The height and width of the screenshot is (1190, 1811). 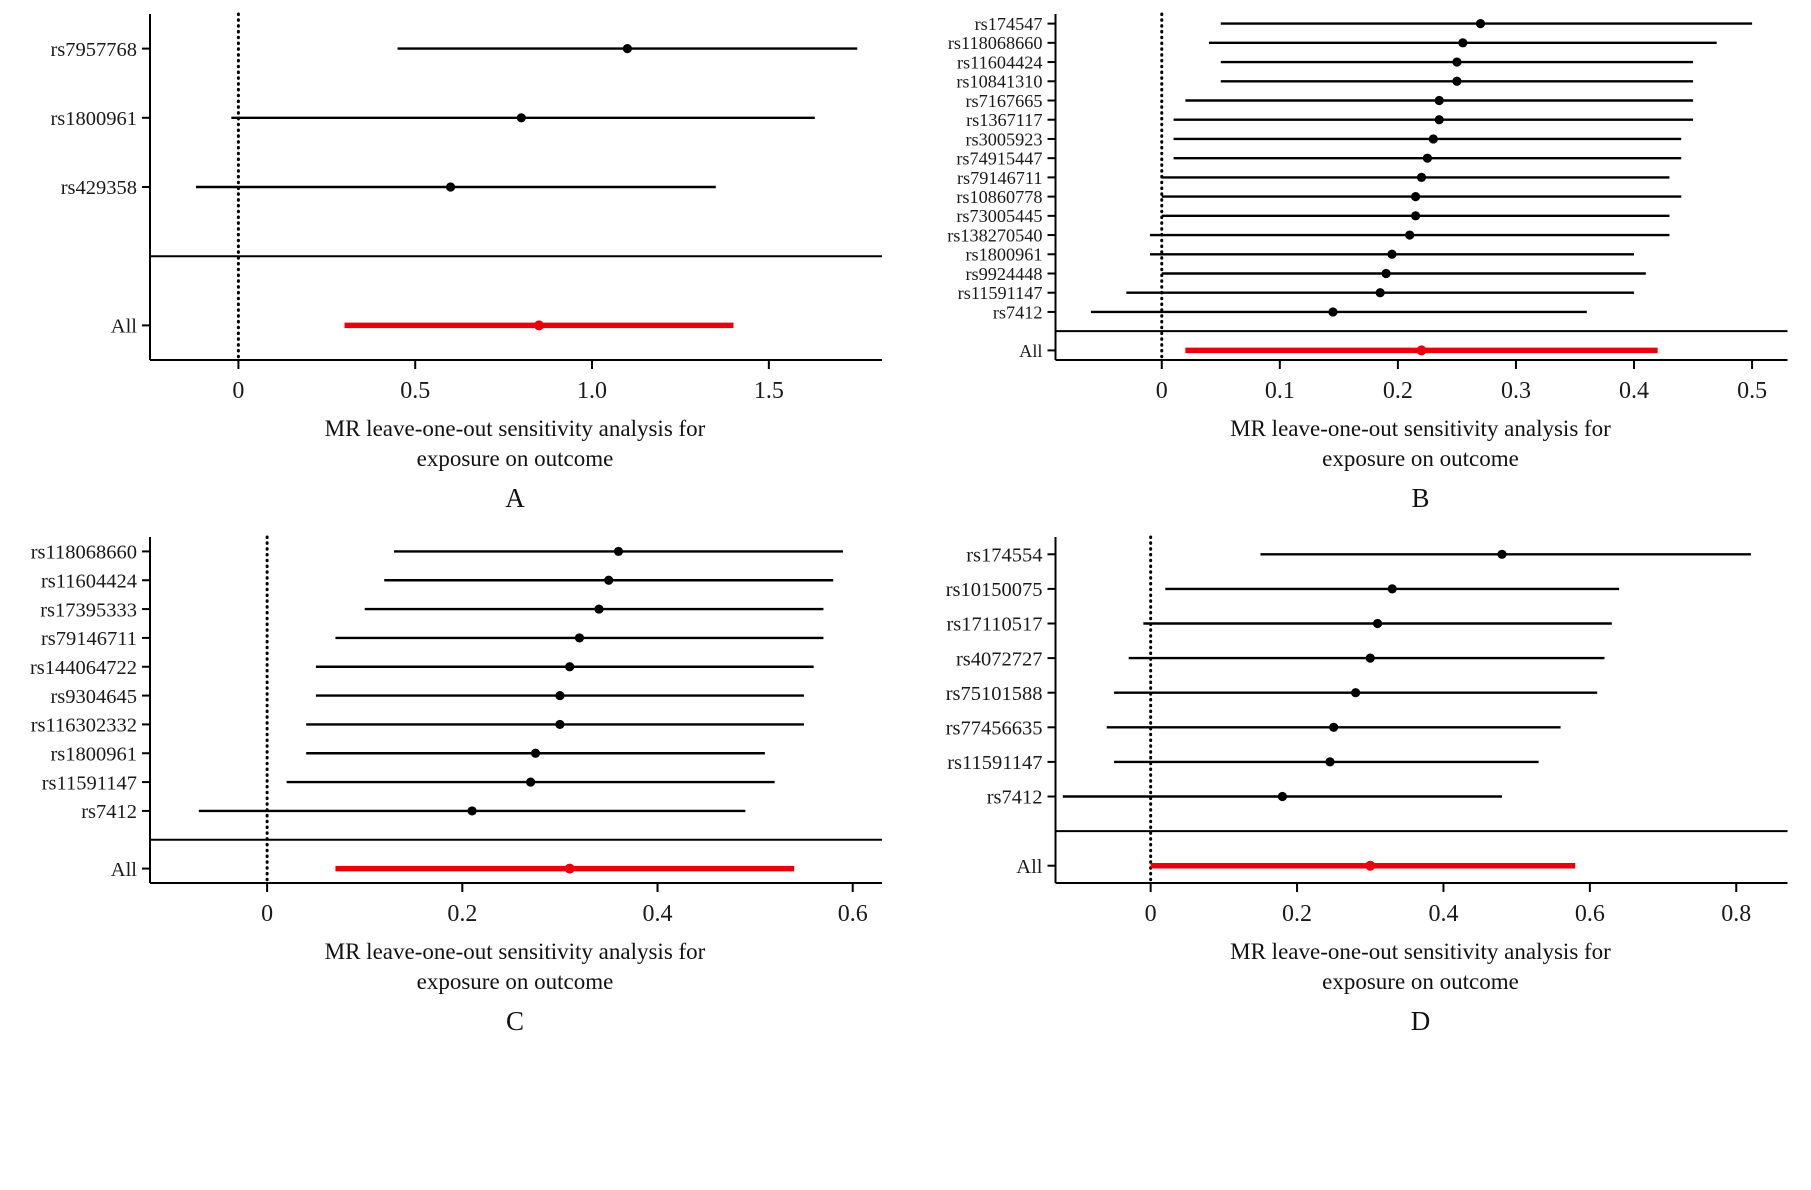 I want to click on x-tick-label: 0.2, so click(x=462, y=914).